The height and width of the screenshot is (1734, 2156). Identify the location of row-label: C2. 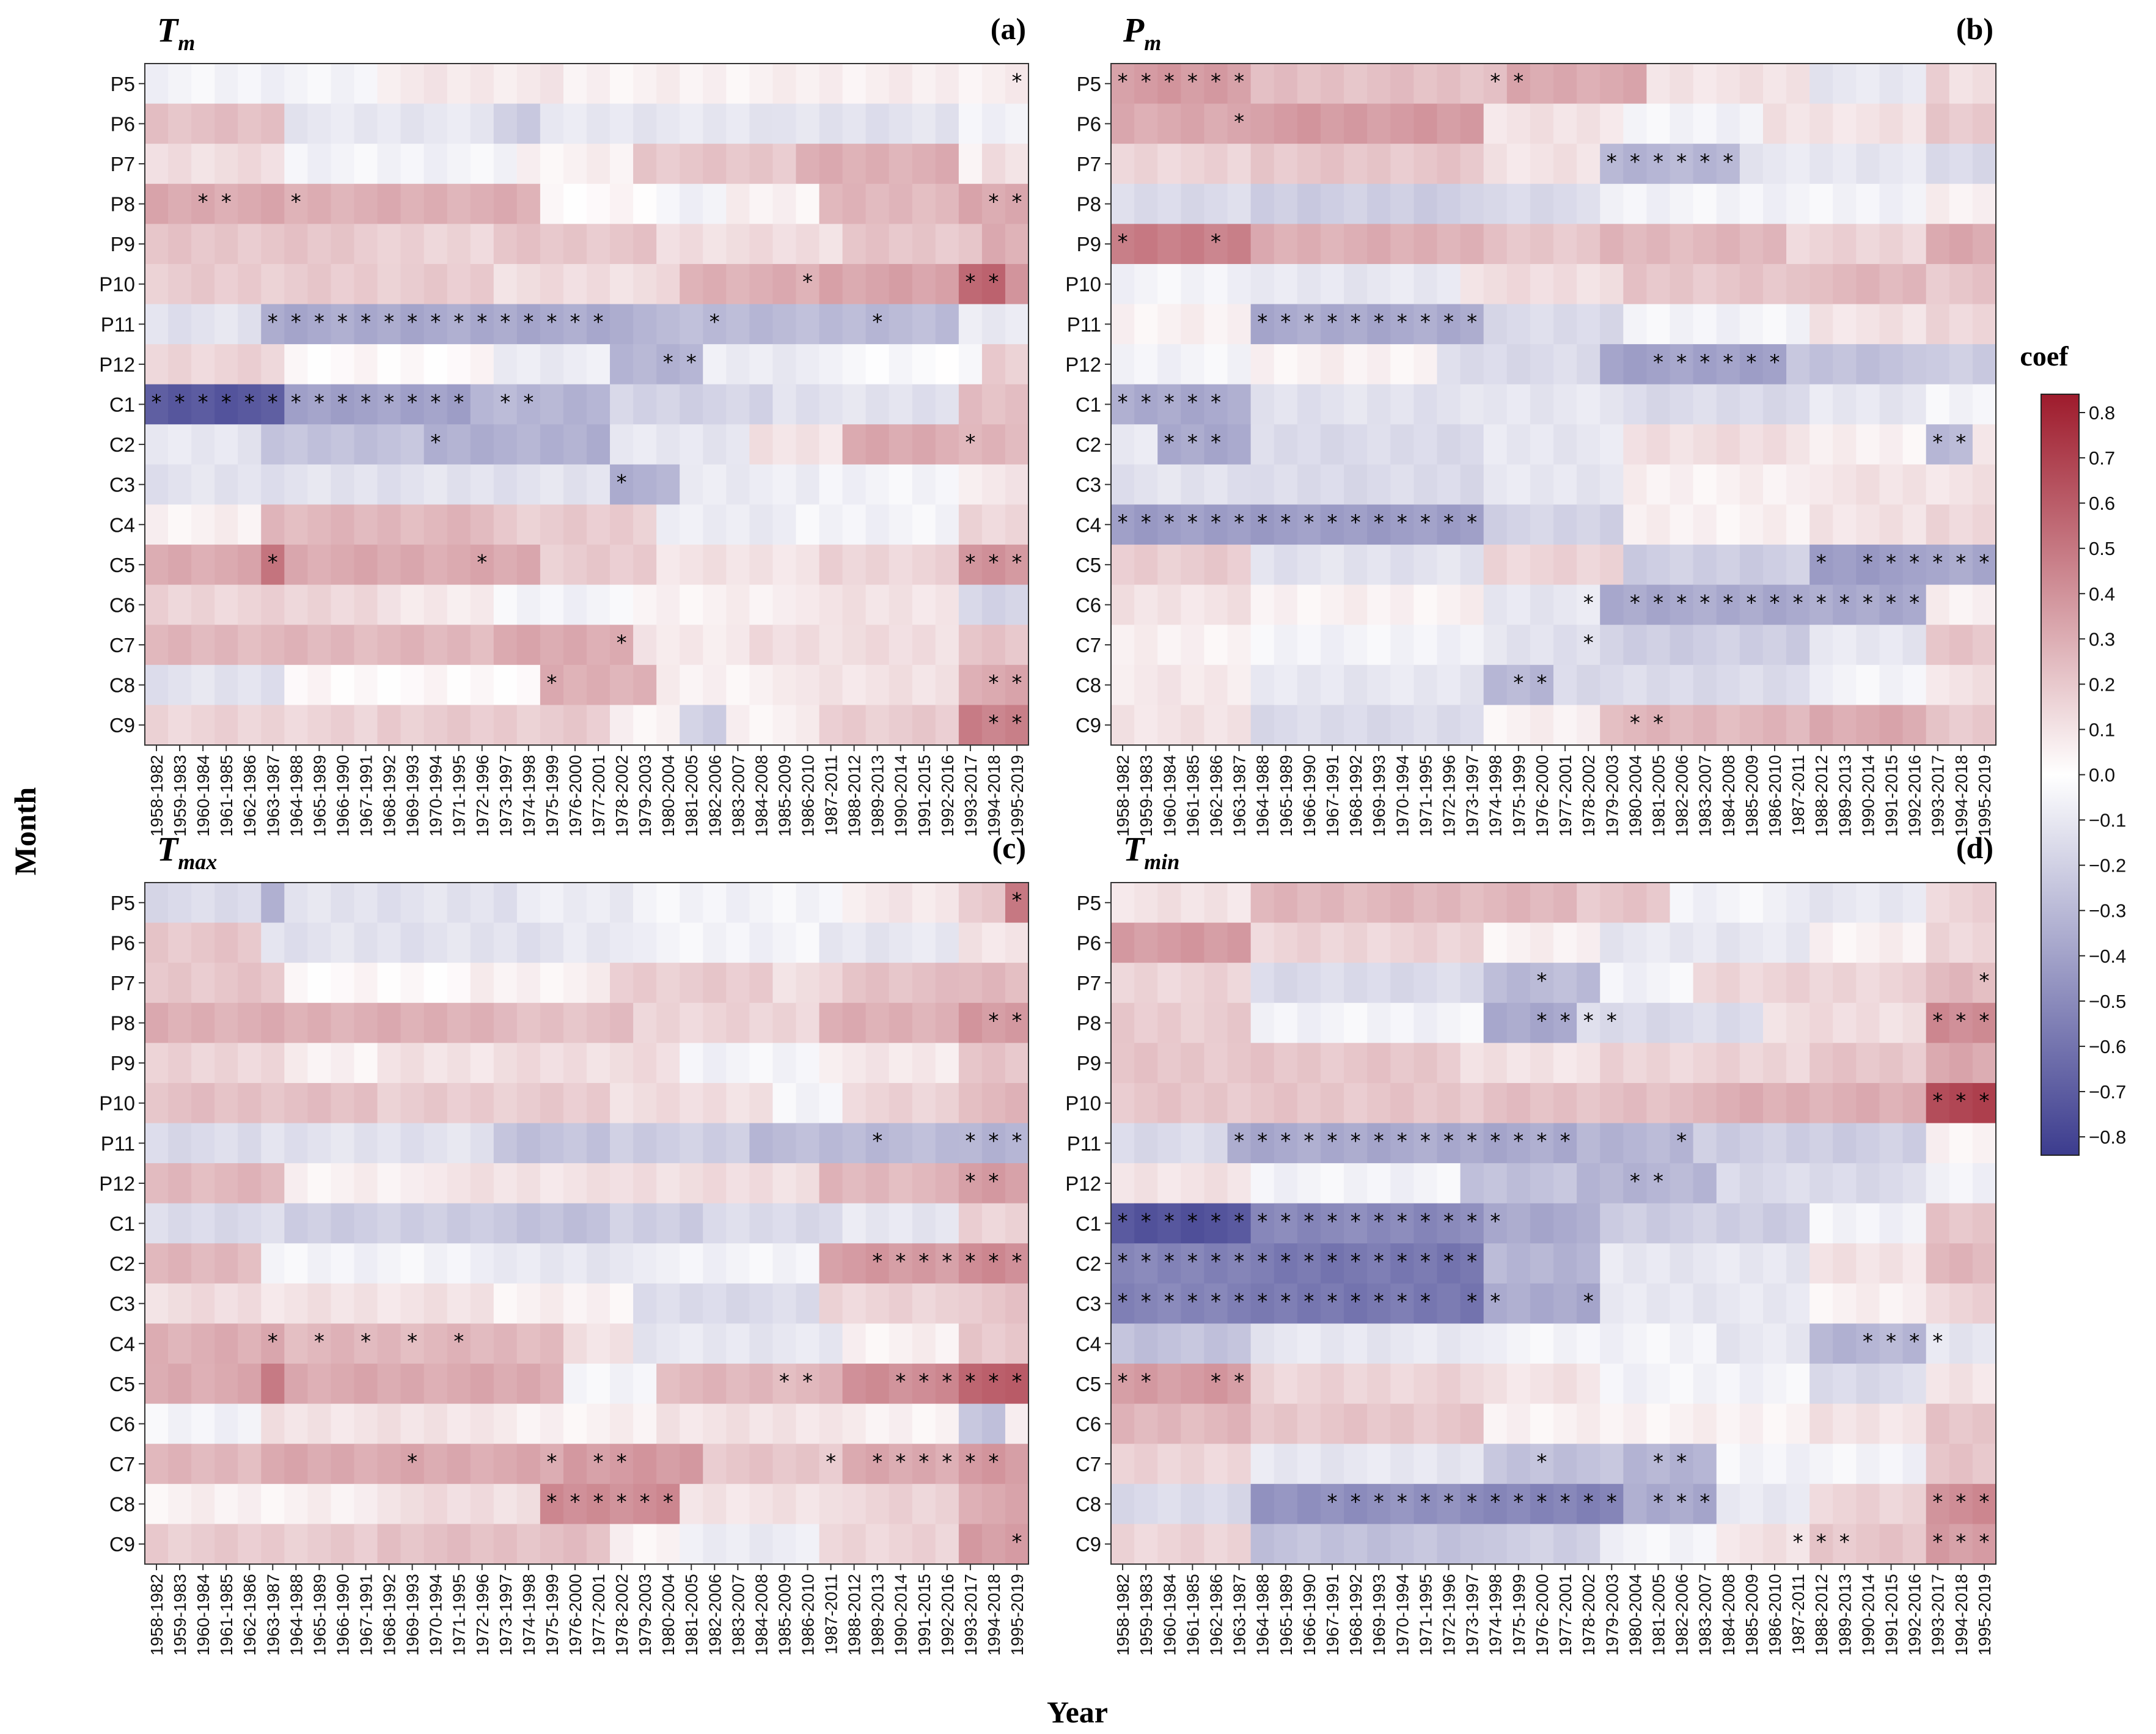
(122, 445).